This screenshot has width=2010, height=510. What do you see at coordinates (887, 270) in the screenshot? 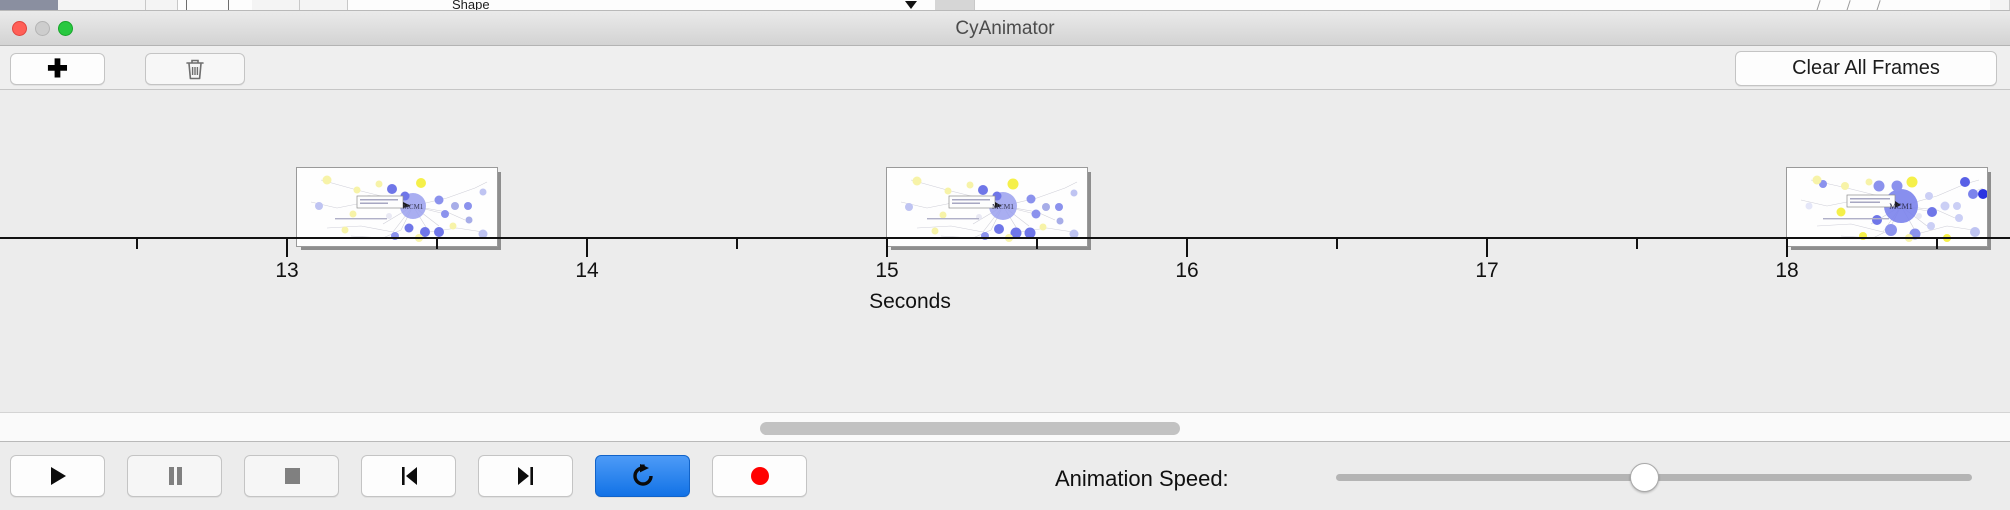
I see `ruler-tick-label: 15` at bounding box center [887, 270].